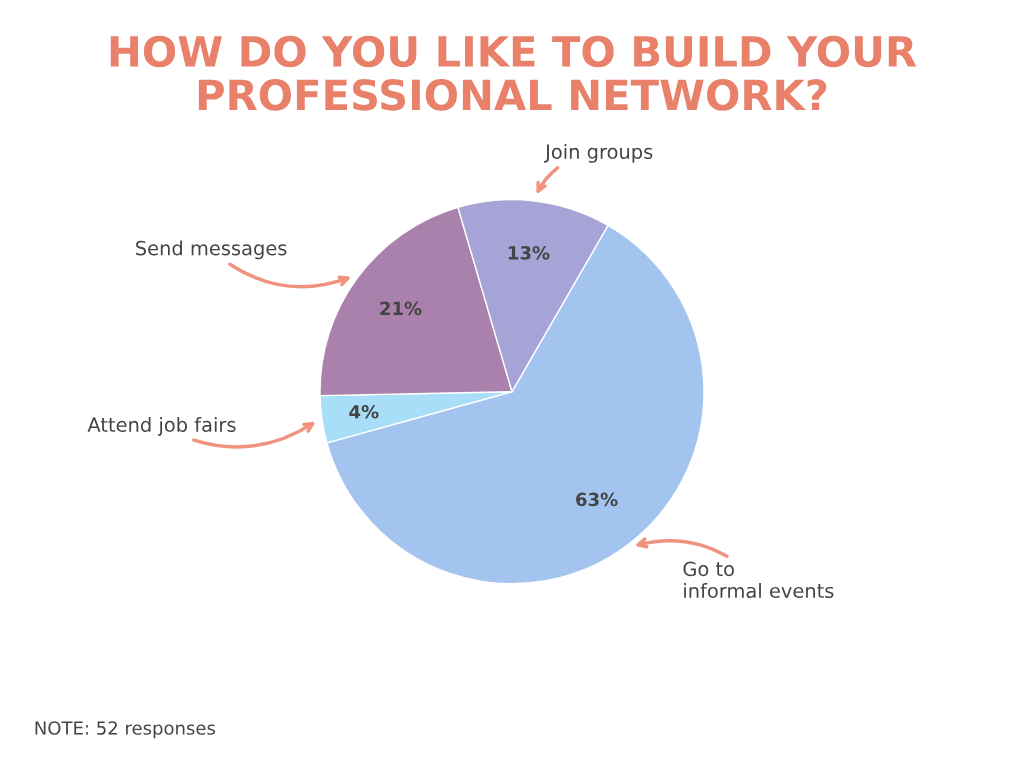 This screenshot has width=1024, height=768. What do you see at coordinates (161, 426) in the screenshot?
I see `slice-label: Attend job fairs` at bounding box center [161, 426].